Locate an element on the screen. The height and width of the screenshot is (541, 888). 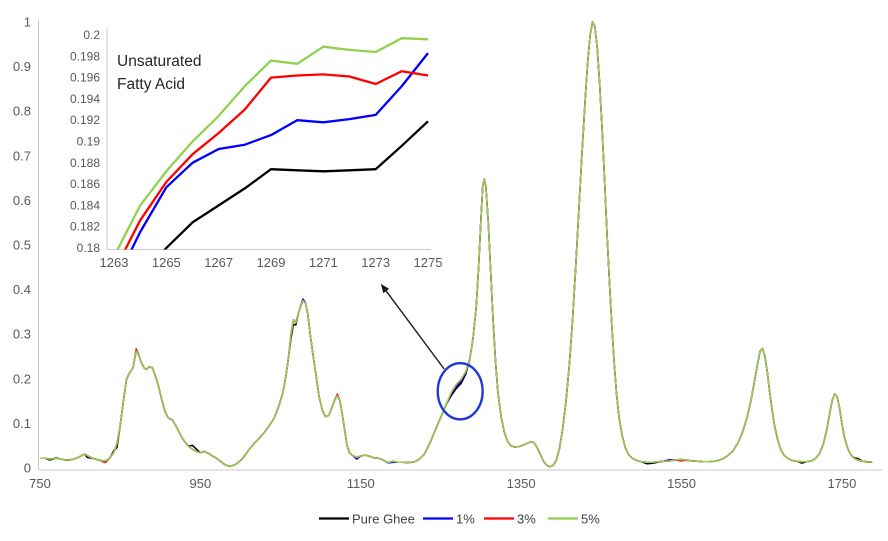
arrow-line-annotation is located at coordinates (414, 328).